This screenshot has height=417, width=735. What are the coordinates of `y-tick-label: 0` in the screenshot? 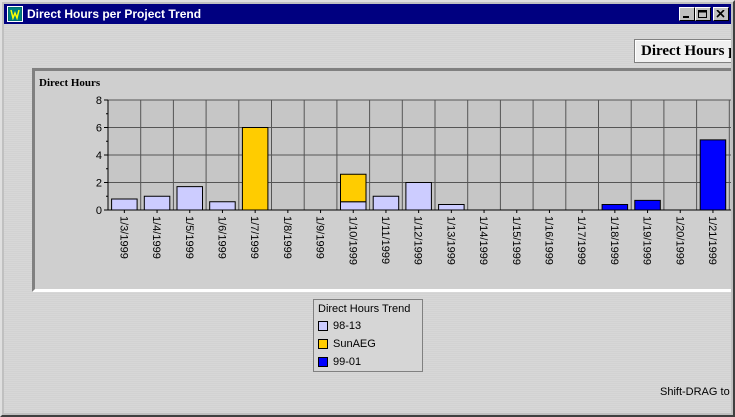 It's located at (99, 211).